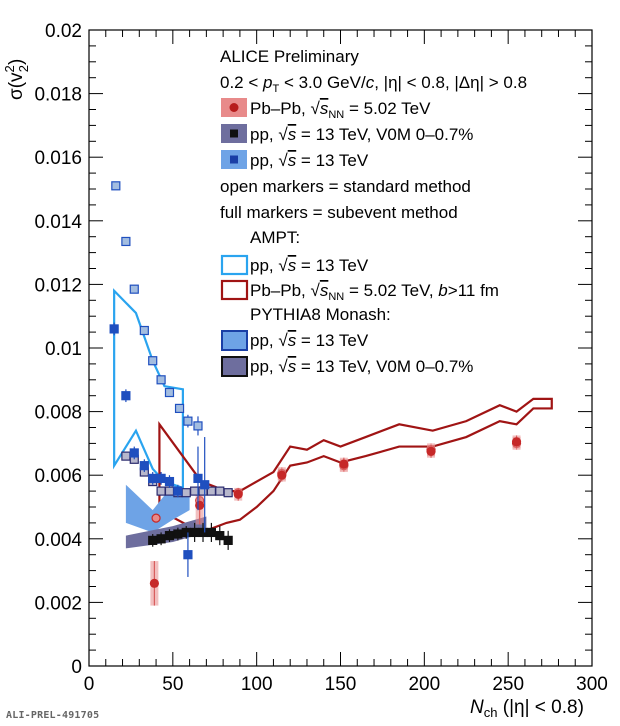 The height and width of the screenshot is (726, 620). I want to click on legend-entry-ampt-pbpb: Pb–Pb, √sNN = 5.02 TeV, b>11 fm, so click(359, 291).